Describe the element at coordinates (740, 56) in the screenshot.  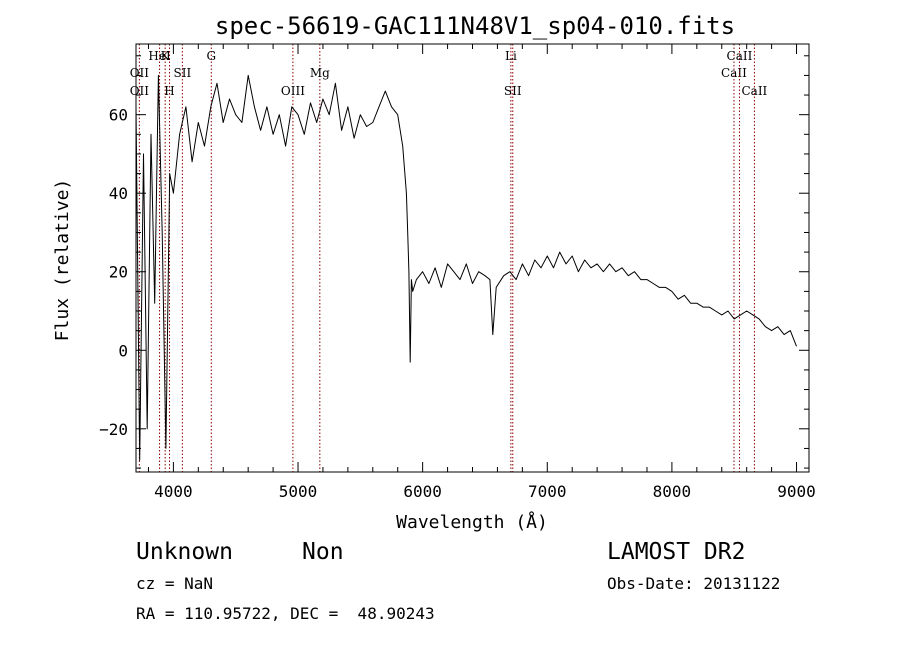
I see `line-marker-label-11-0: CaII` at that location.